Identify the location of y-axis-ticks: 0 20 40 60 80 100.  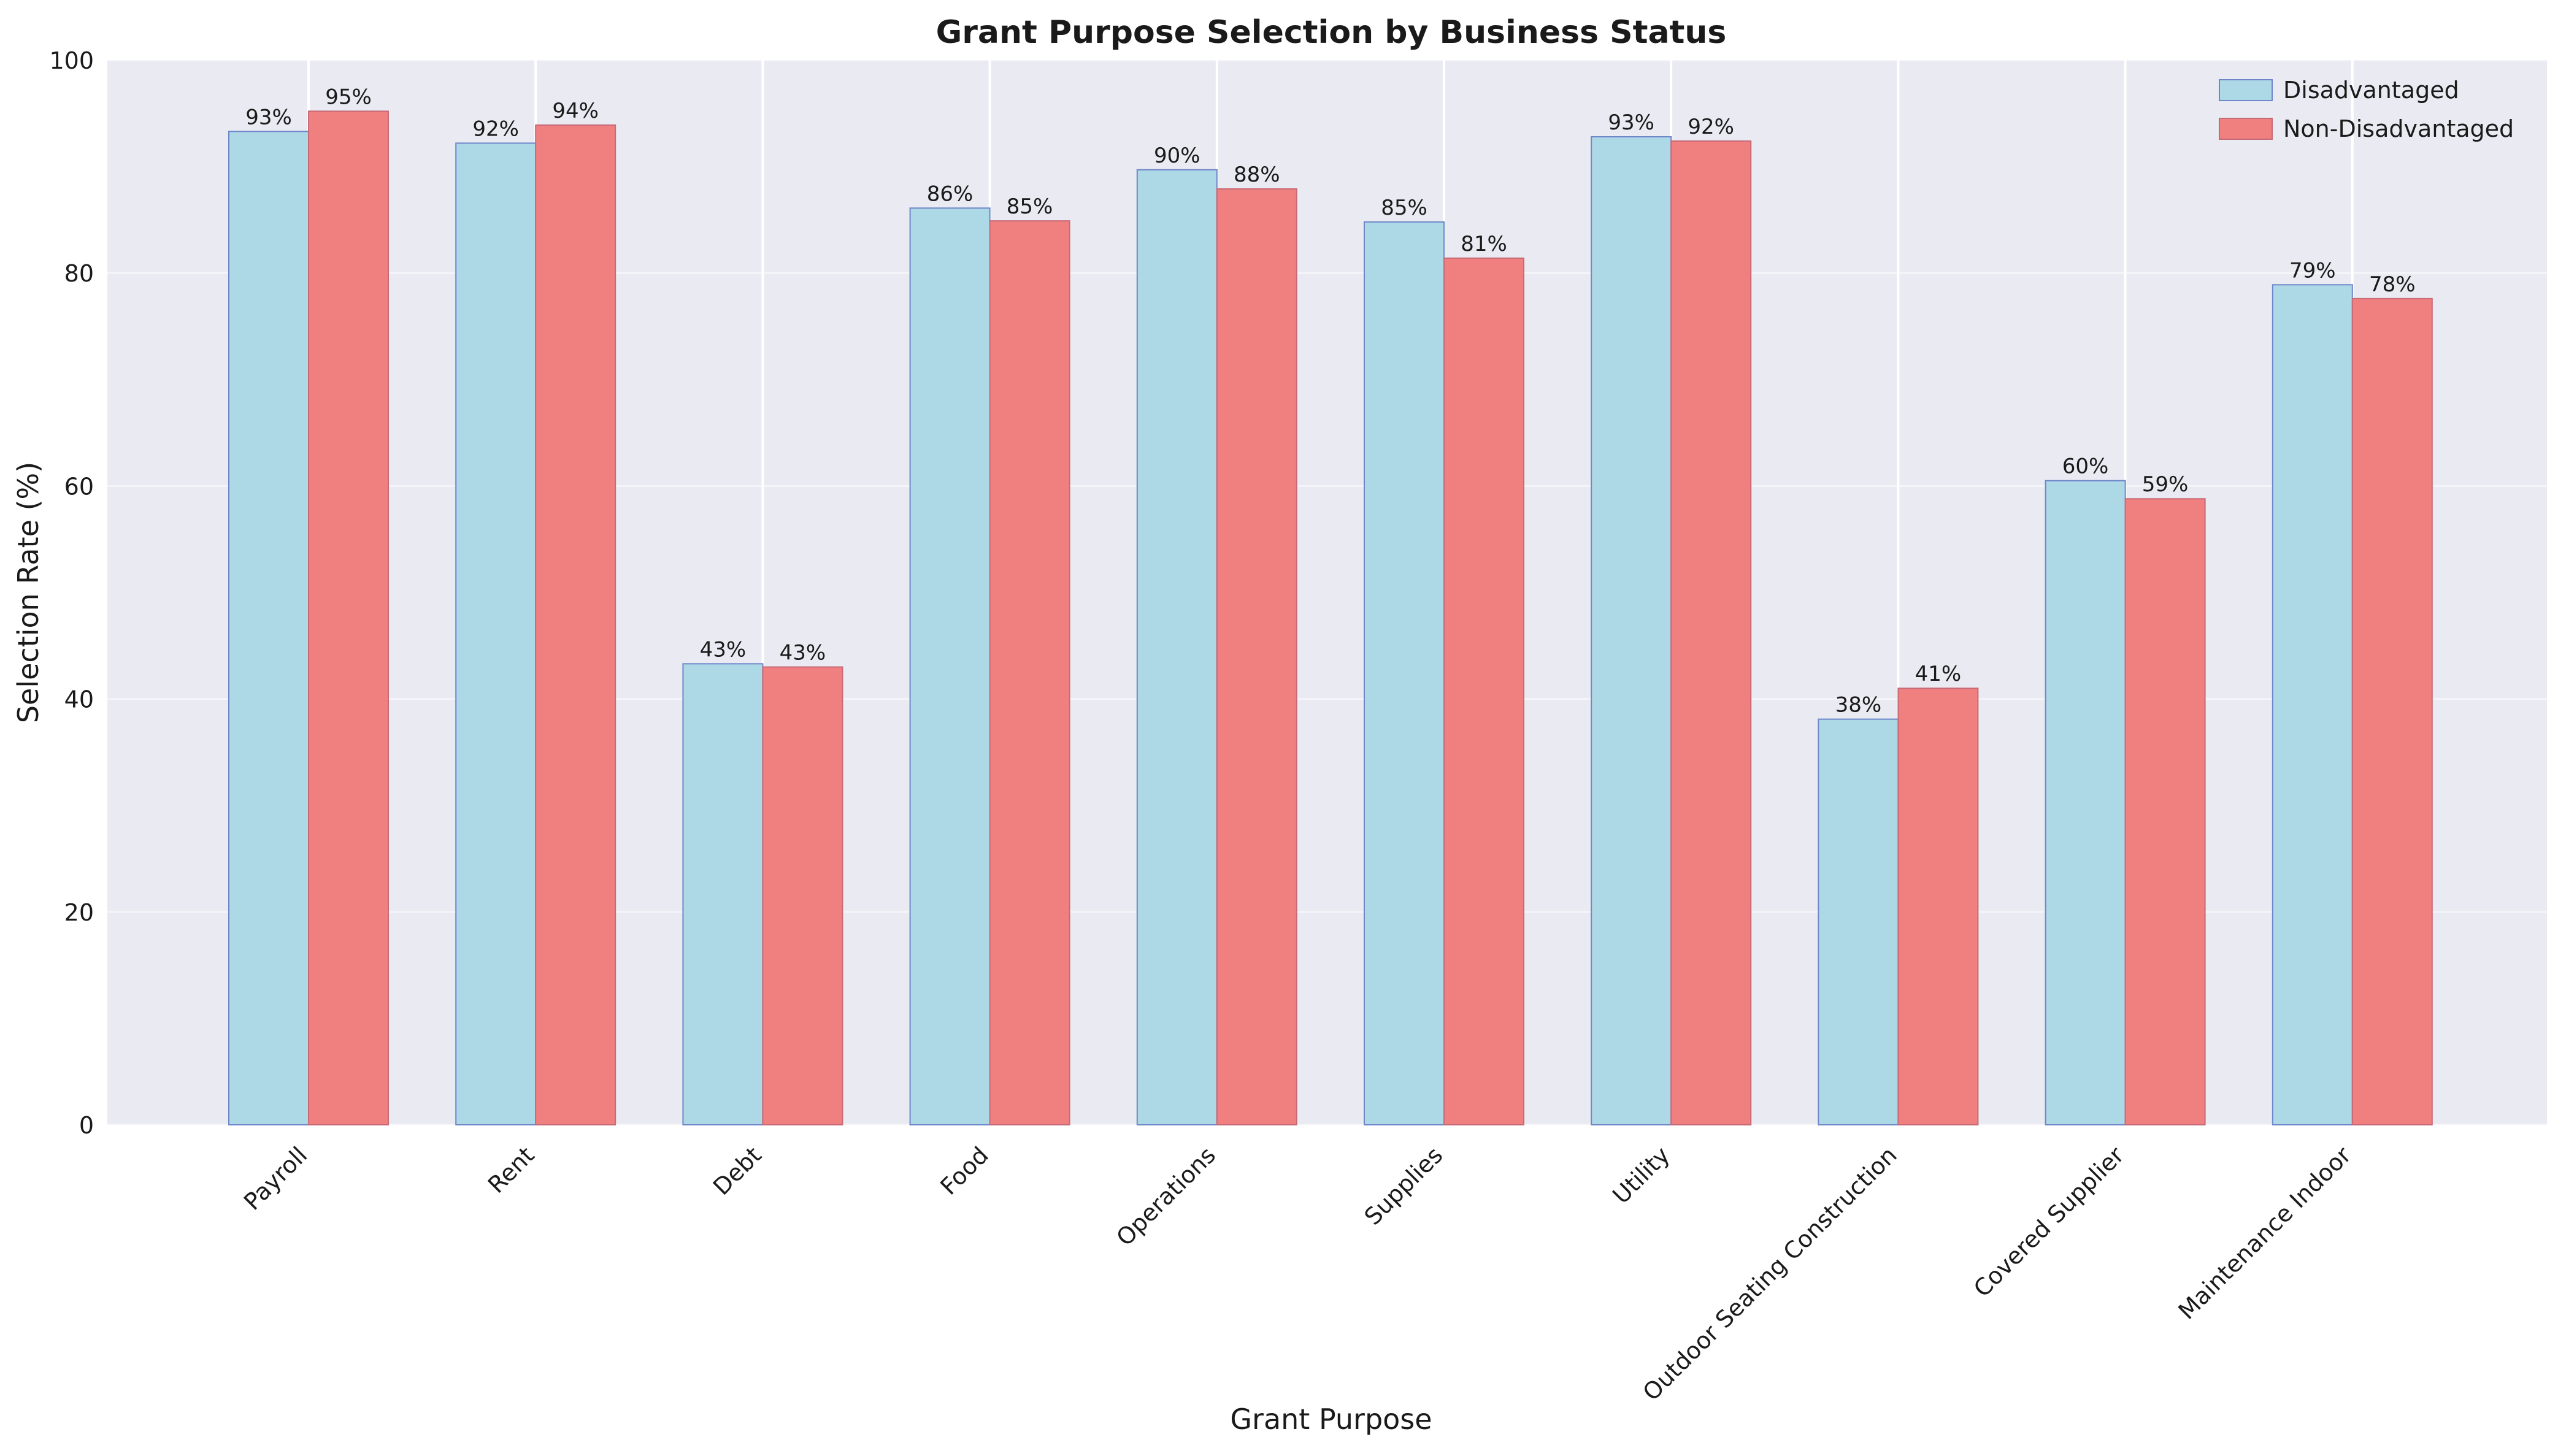
(71, 593).